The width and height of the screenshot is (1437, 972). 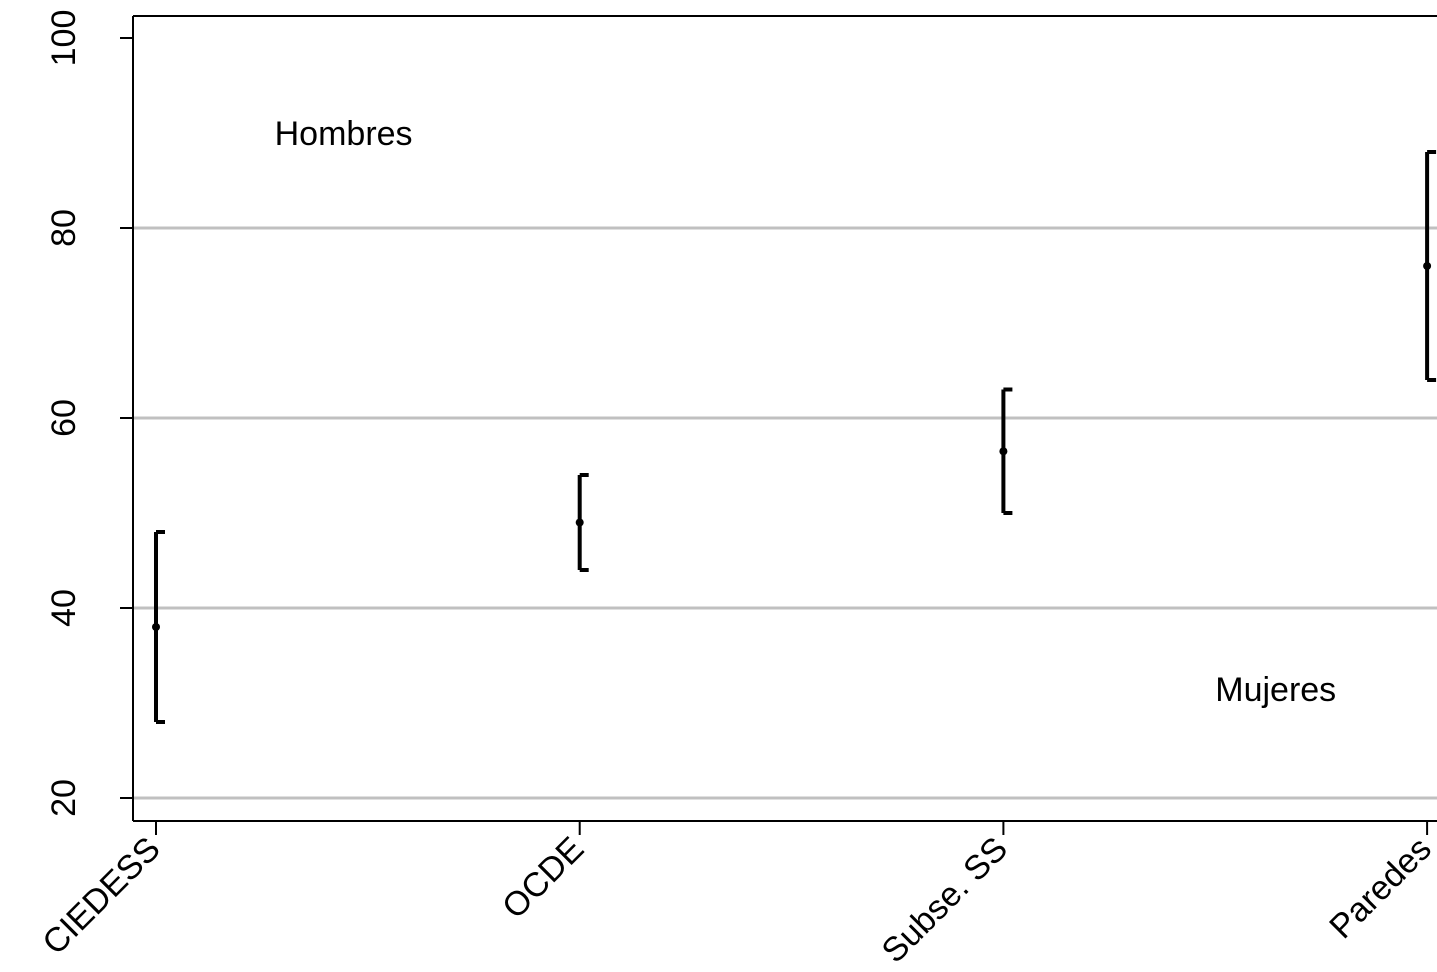 I want to click on x-axis-ticks: CIEDESS OCDE Subse. SS Paredes, so click(x=736, y=895).